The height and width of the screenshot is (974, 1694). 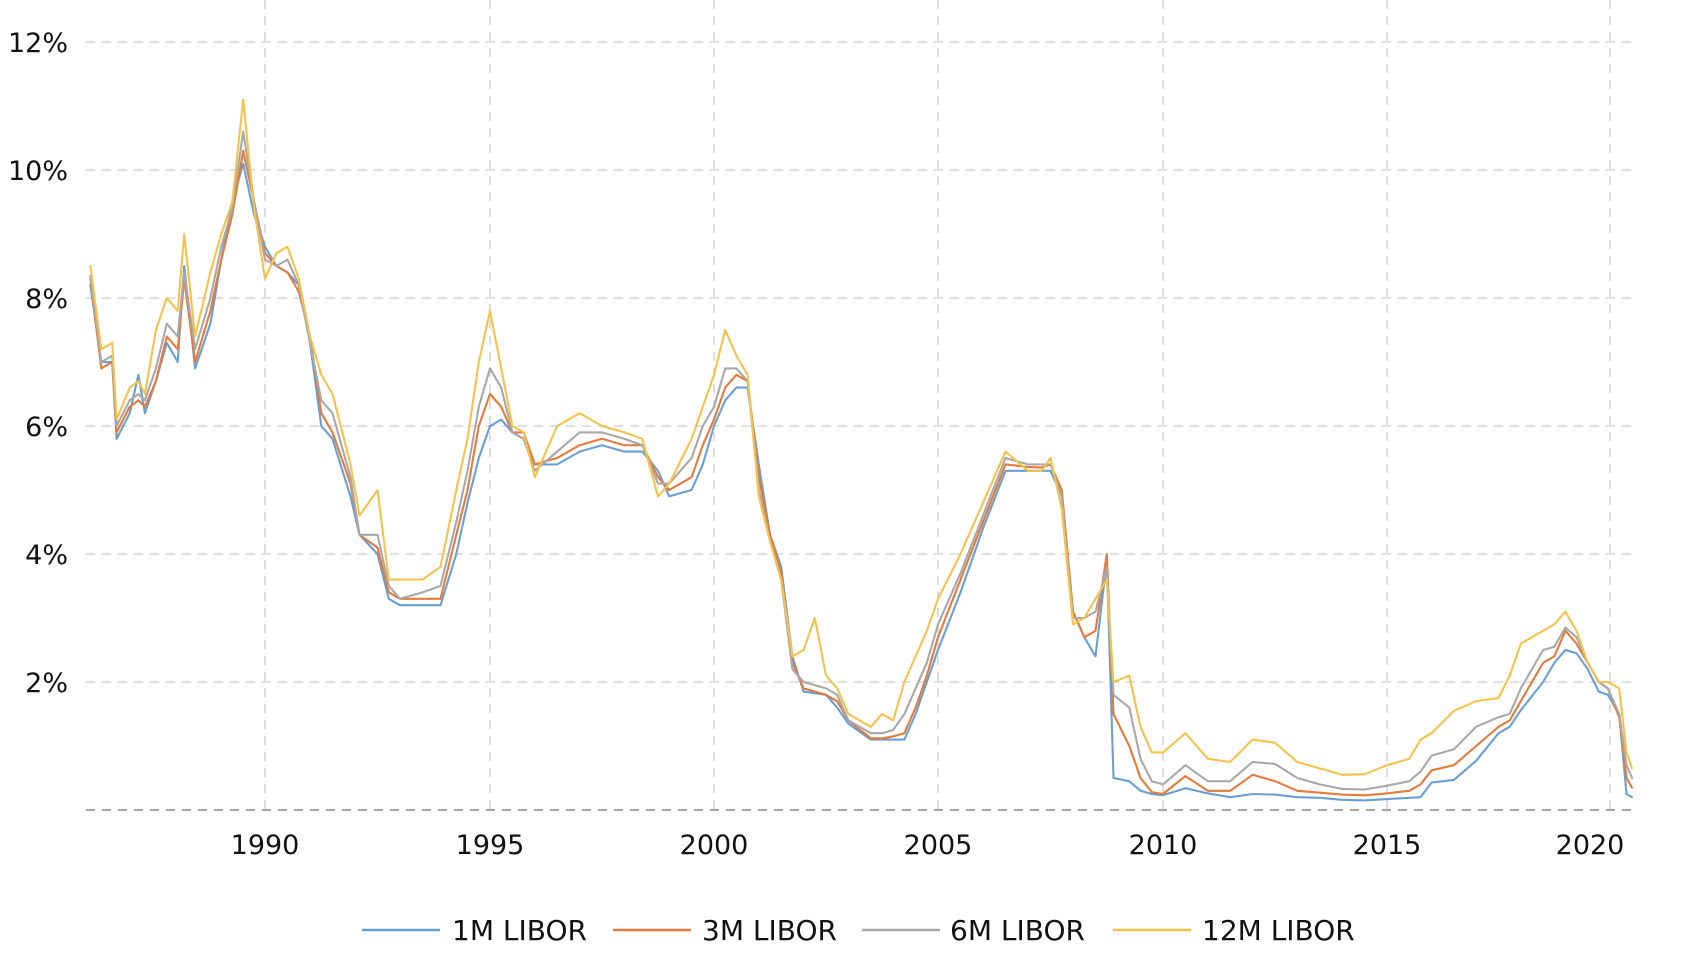 I want to click on legend-item-6m-libor: 6M LIBOR, so click(x=973, y=930).